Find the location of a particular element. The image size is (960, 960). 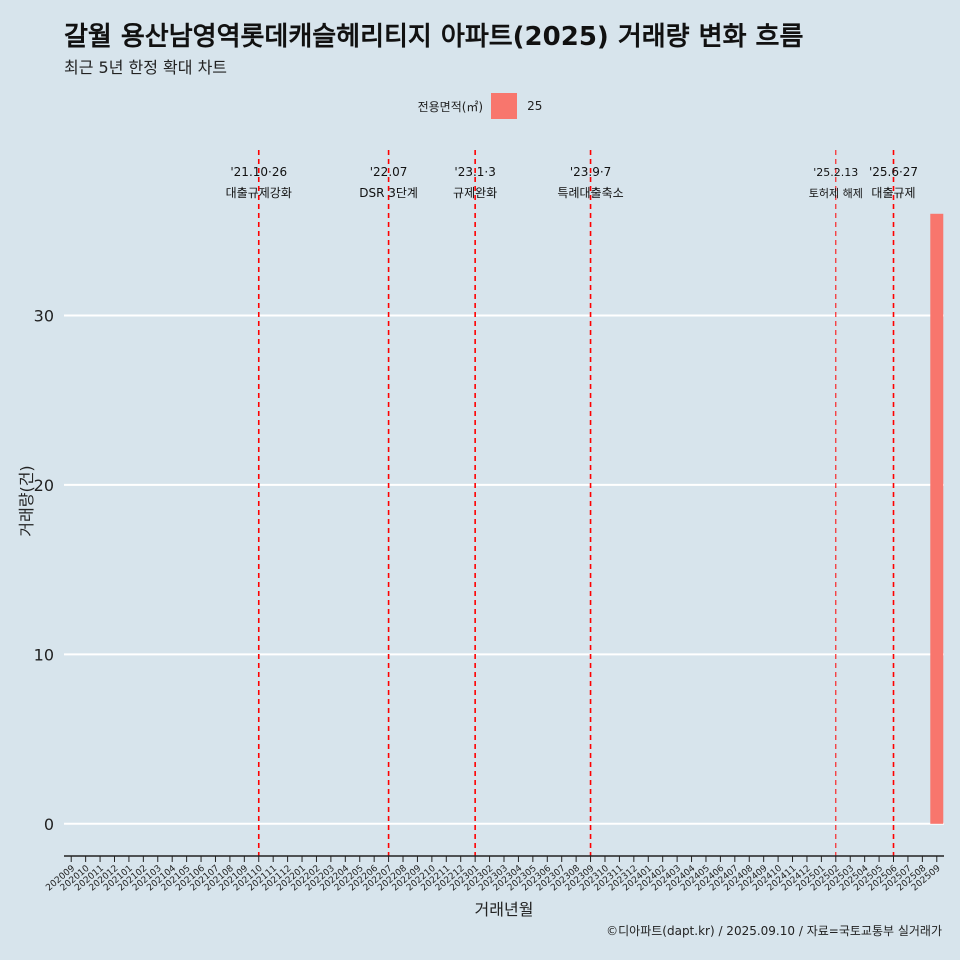

chart-title: 갈월 용산남영역롯데캐슬헤리티지 아파트(2025) 거래량 변화 흐름 is located at coordinates (434, 37).